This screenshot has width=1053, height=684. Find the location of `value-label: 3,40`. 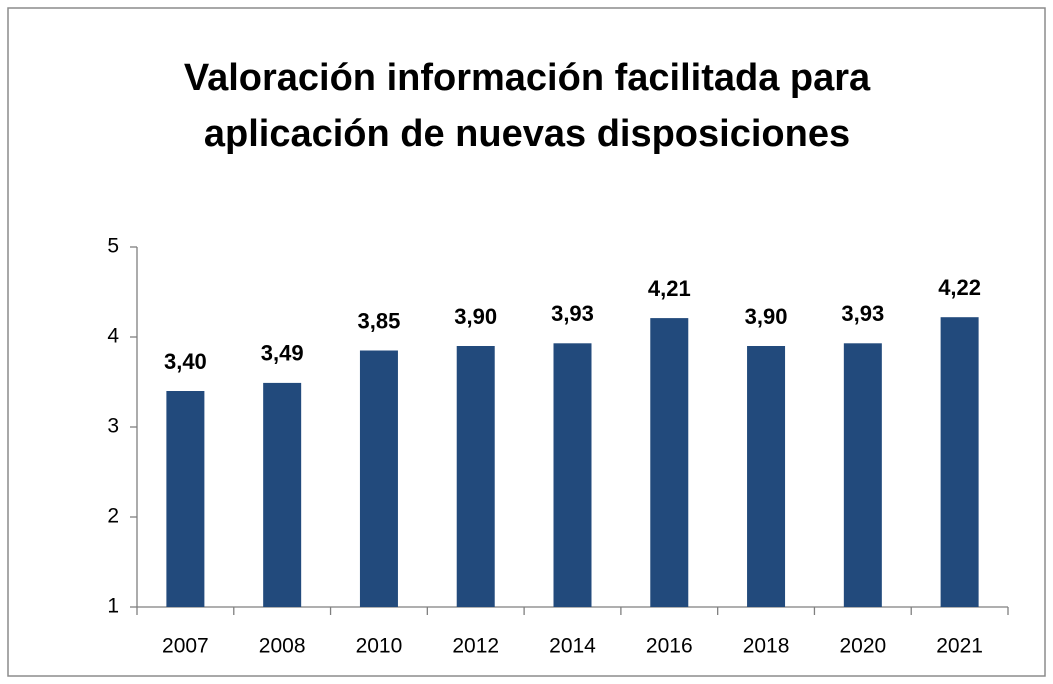

value-label: 3,40 is located at coordinates (185, 361).